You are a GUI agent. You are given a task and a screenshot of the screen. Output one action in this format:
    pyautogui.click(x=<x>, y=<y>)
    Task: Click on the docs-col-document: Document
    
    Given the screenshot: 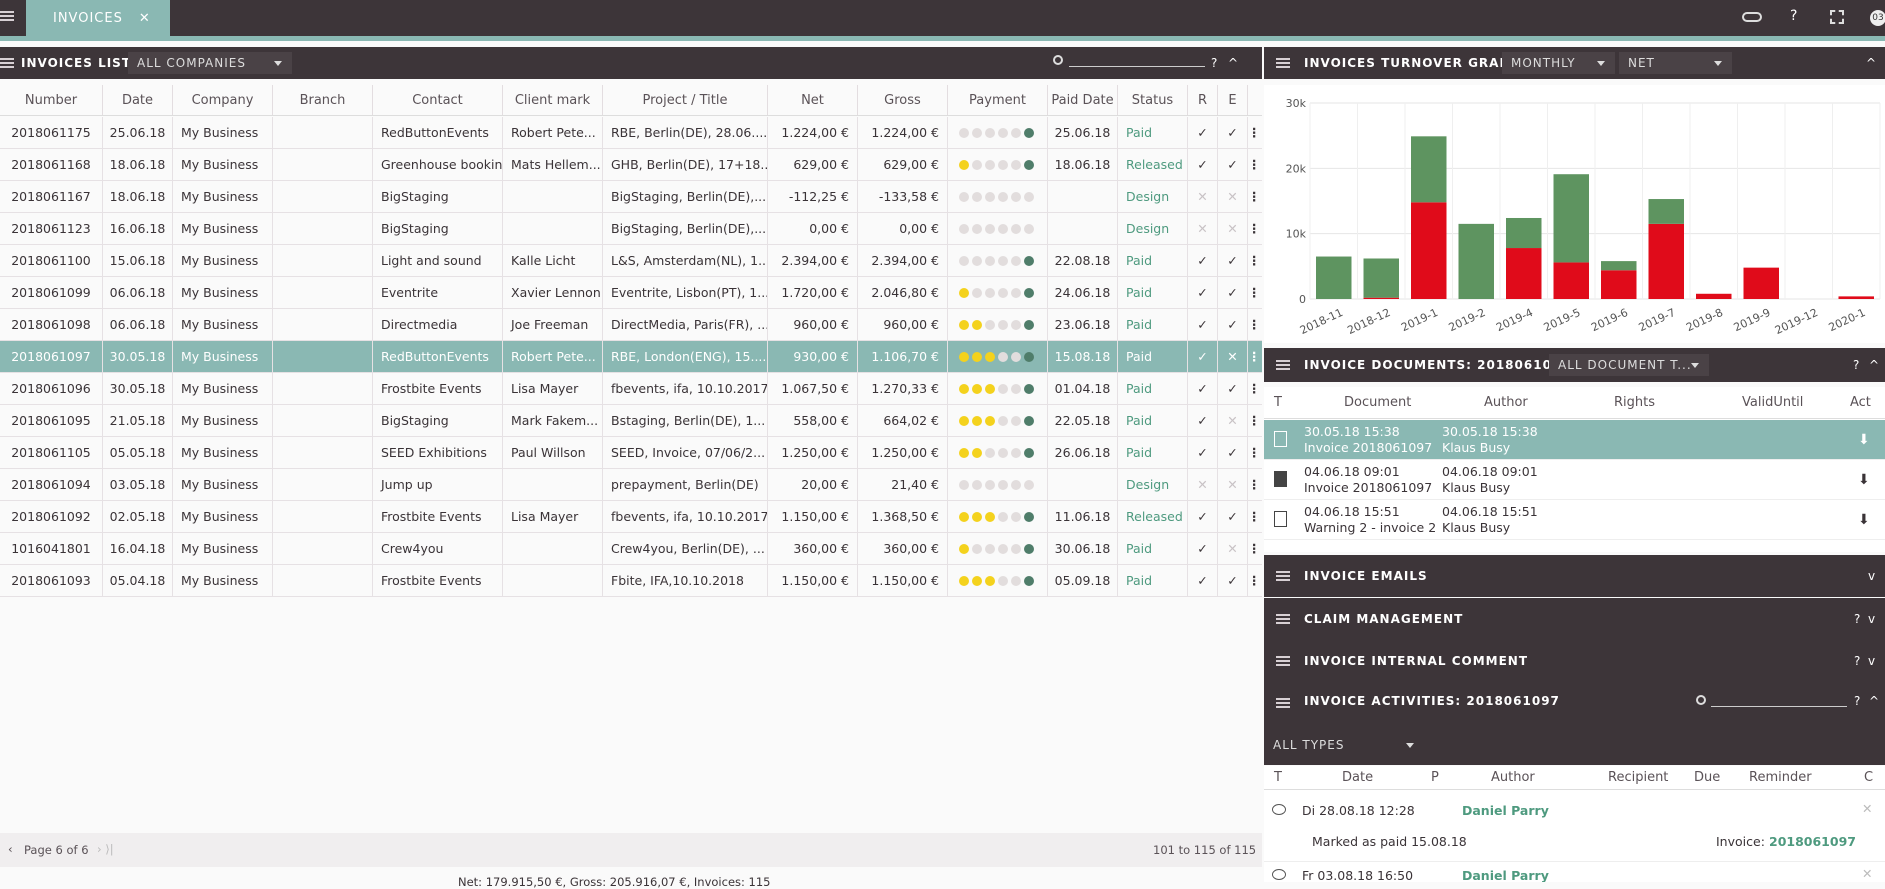 What is the action you would take?
    pyautogui.click(x=1378, y=402)
    